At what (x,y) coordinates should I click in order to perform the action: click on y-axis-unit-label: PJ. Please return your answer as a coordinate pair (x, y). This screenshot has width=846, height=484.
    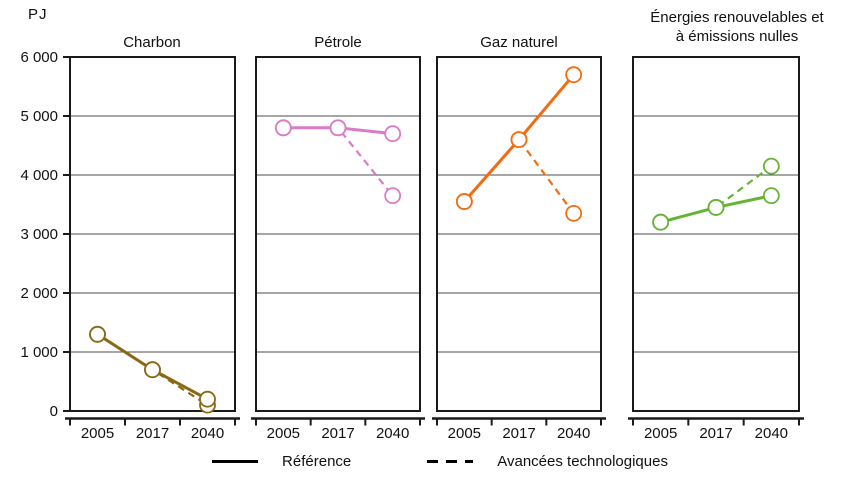
    Looking at the image, I should click on (38, 14).